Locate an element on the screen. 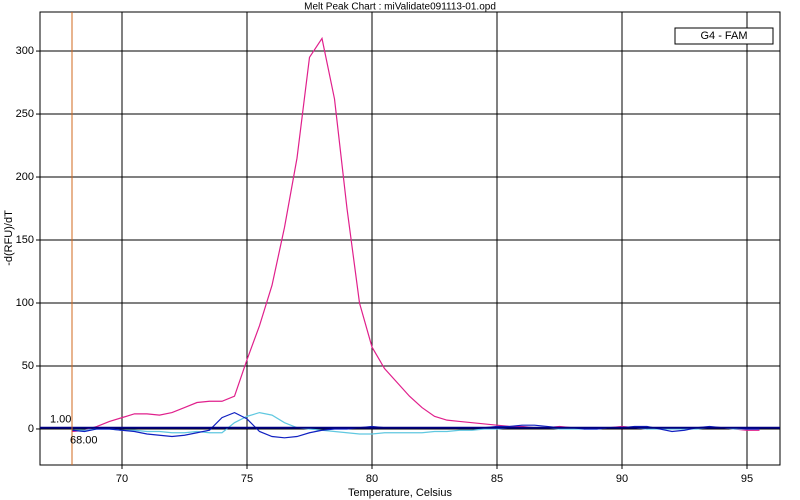 The image size is (800, 500). legend-label: G4 - FAM is located at coordinates (723, 36).